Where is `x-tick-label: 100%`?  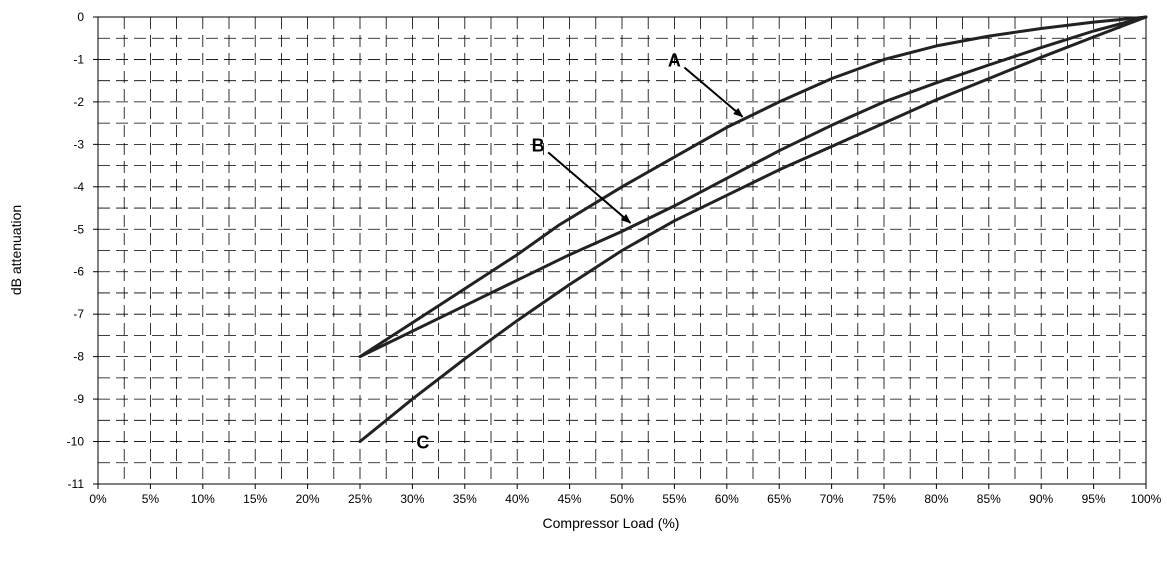 x-tick-label: 100% is located at coordinates (1146, 499).